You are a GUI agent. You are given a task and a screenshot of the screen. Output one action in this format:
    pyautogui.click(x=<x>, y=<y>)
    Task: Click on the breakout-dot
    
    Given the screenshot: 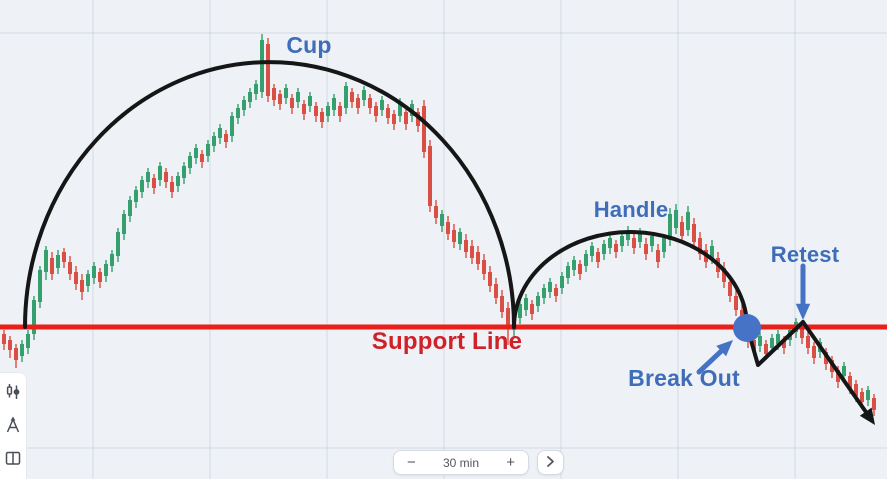 What is the action you would take?
    pyautogui.click(x=747, y=328)
    